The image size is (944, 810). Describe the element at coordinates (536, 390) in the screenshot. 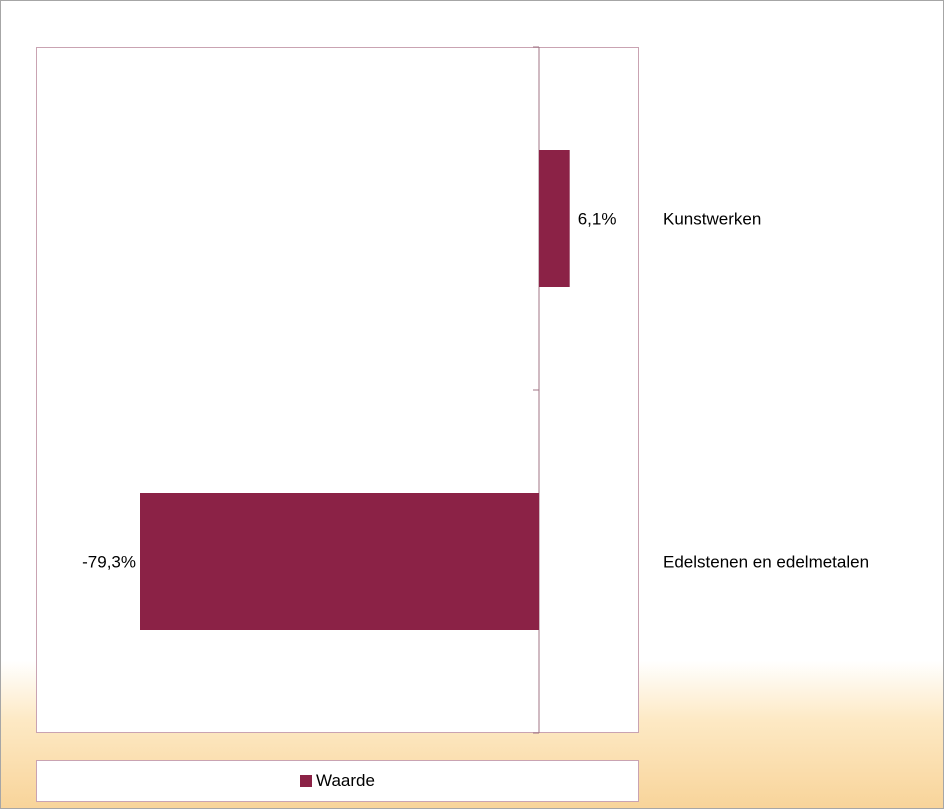

I see `axis-layer` at that location.